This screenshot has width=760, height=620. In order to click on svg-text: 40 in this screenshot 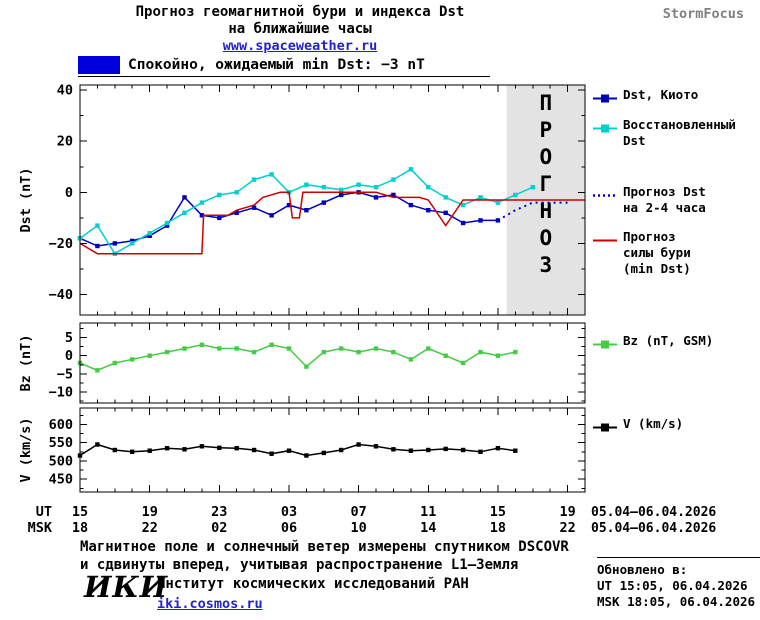, I will do `click(65, 91)`.